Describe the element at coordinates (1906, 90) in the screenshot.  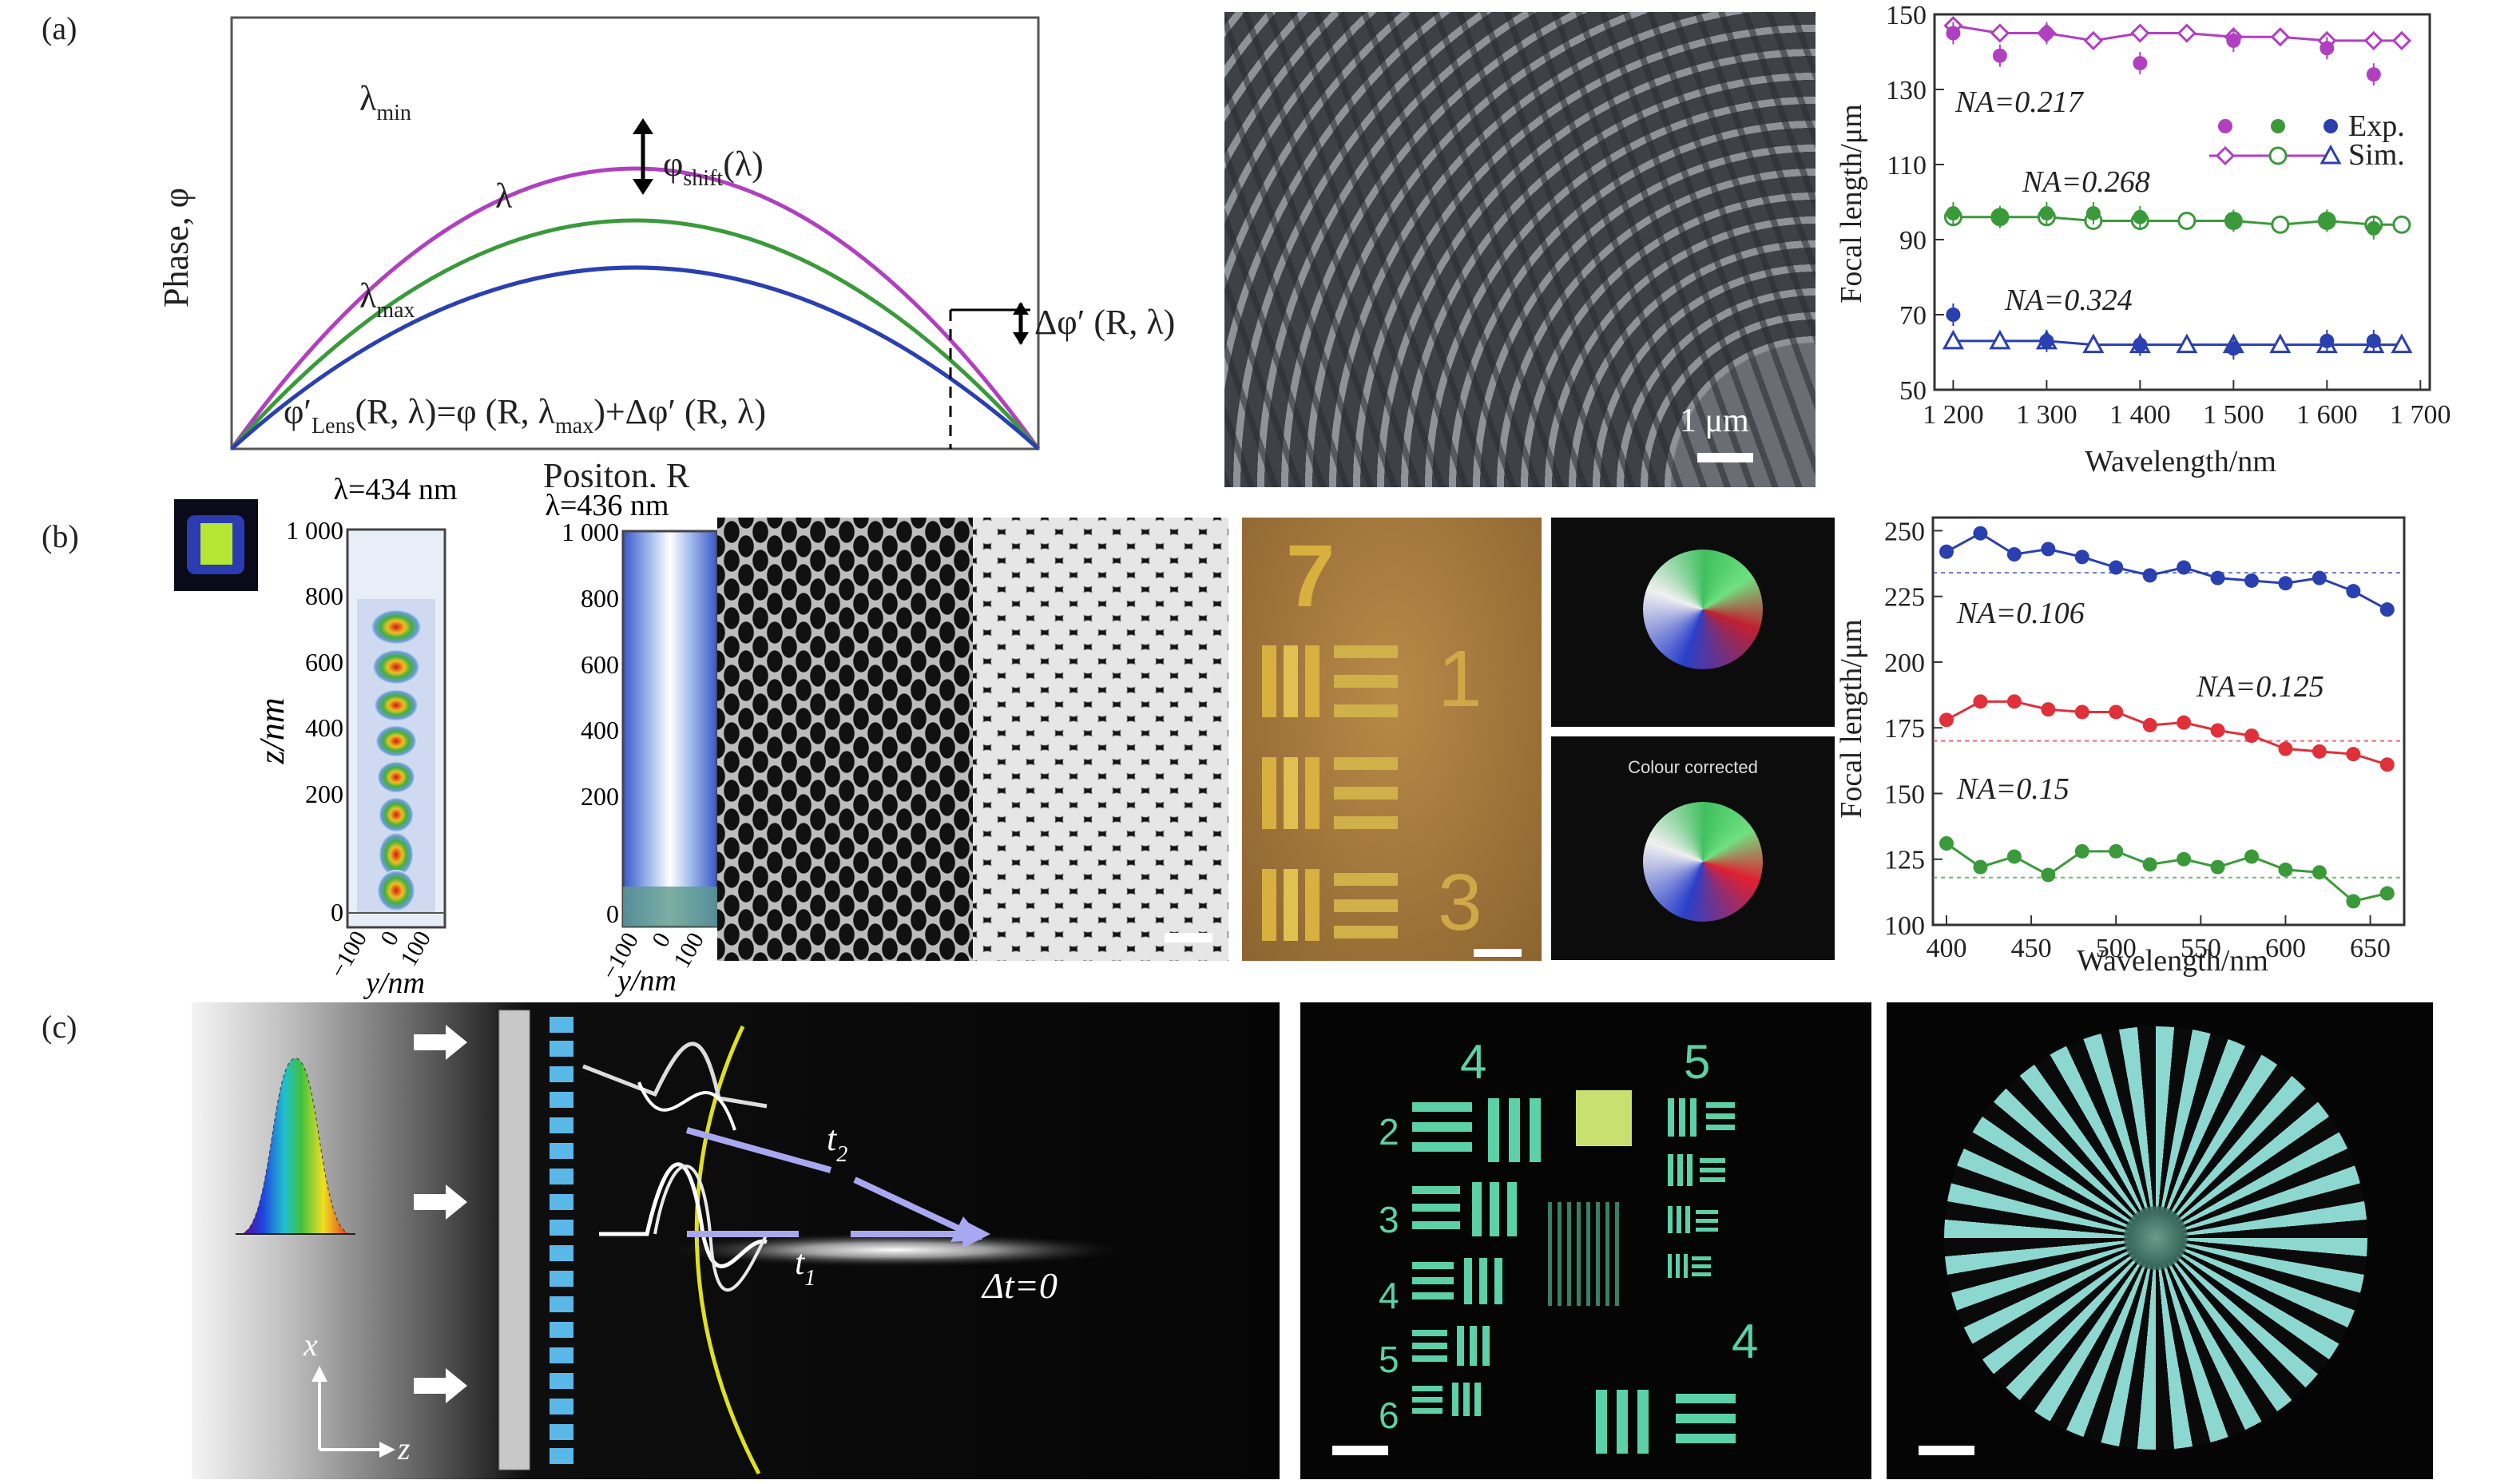
I see `ytick-label: 130` at that location.